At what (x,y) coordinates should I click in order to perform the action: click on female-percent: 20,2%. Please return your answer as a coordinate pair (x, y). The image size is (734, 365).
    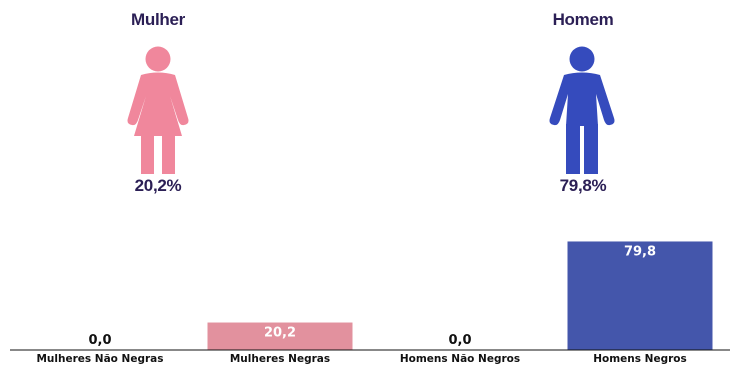
    Looking at the image, I should click on (158, 185).